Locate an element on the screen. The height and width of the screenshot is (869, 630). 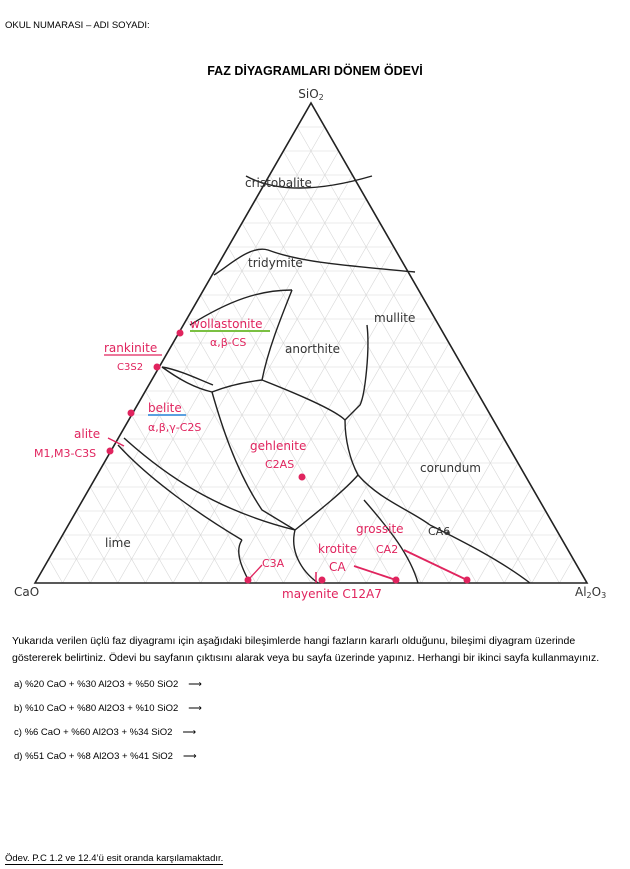
phase-cristobalite: cristobalite is located at coordinates (278, 183).